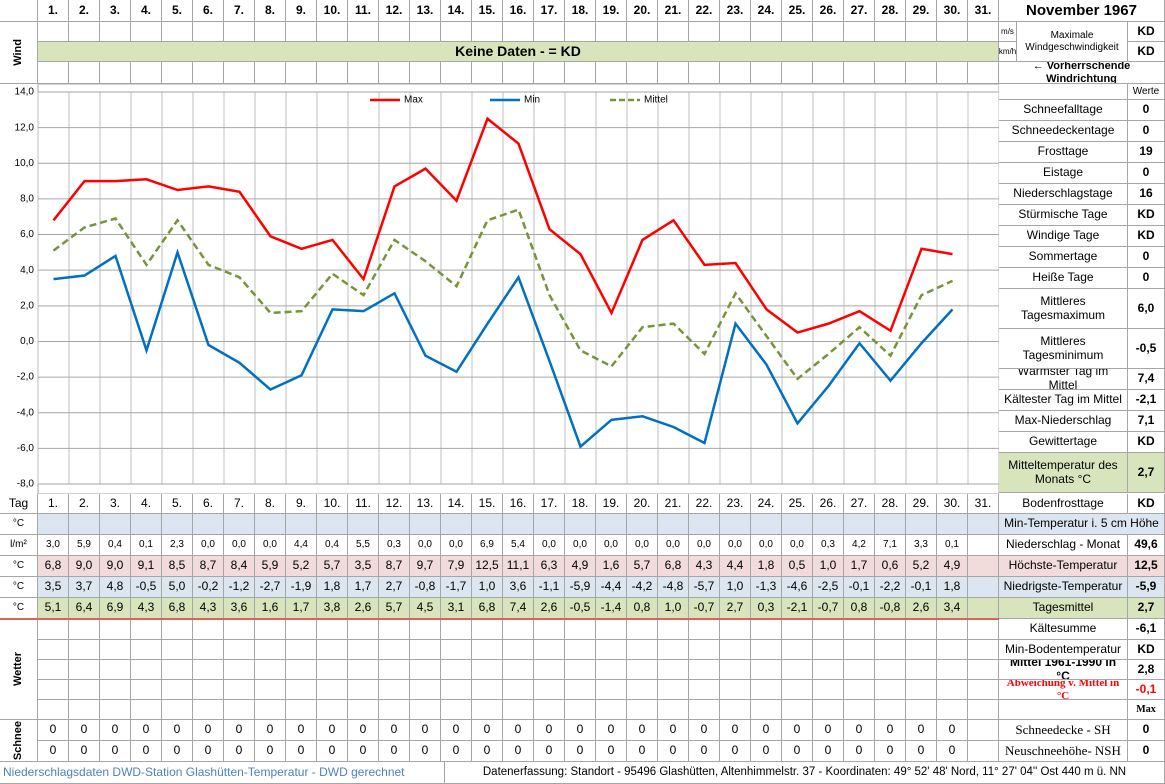 The image size is (1165, 784). I want to click on data-cell: 11,1, so click(518, 566).